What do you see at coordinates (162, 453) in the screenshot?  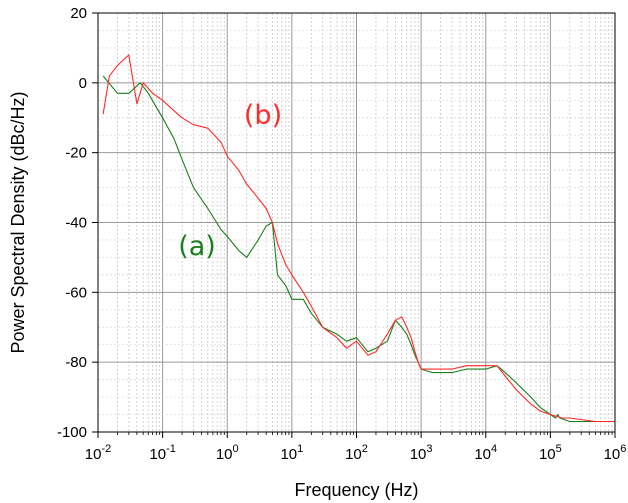 I see `x-tick-label: 10⁻¹` at bounding box center [162, 453].